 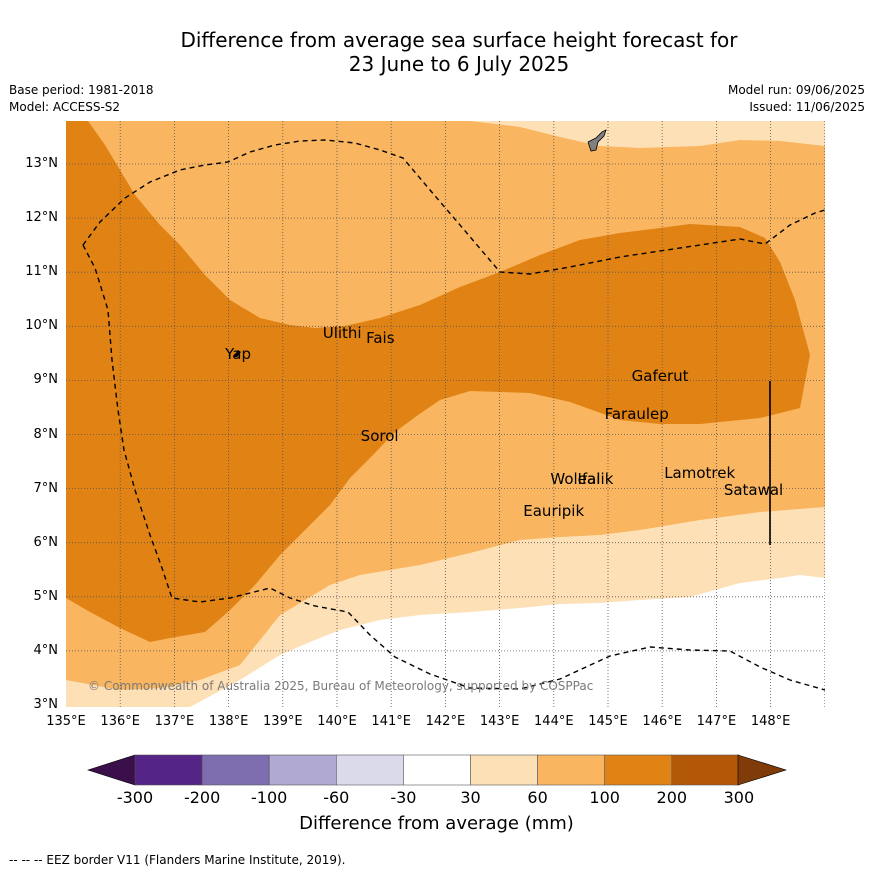 What do you see at coordinates (336, 797) in the screenshot?
I see `colorbar-tick-label: -60` at bounding box center [336, 797].